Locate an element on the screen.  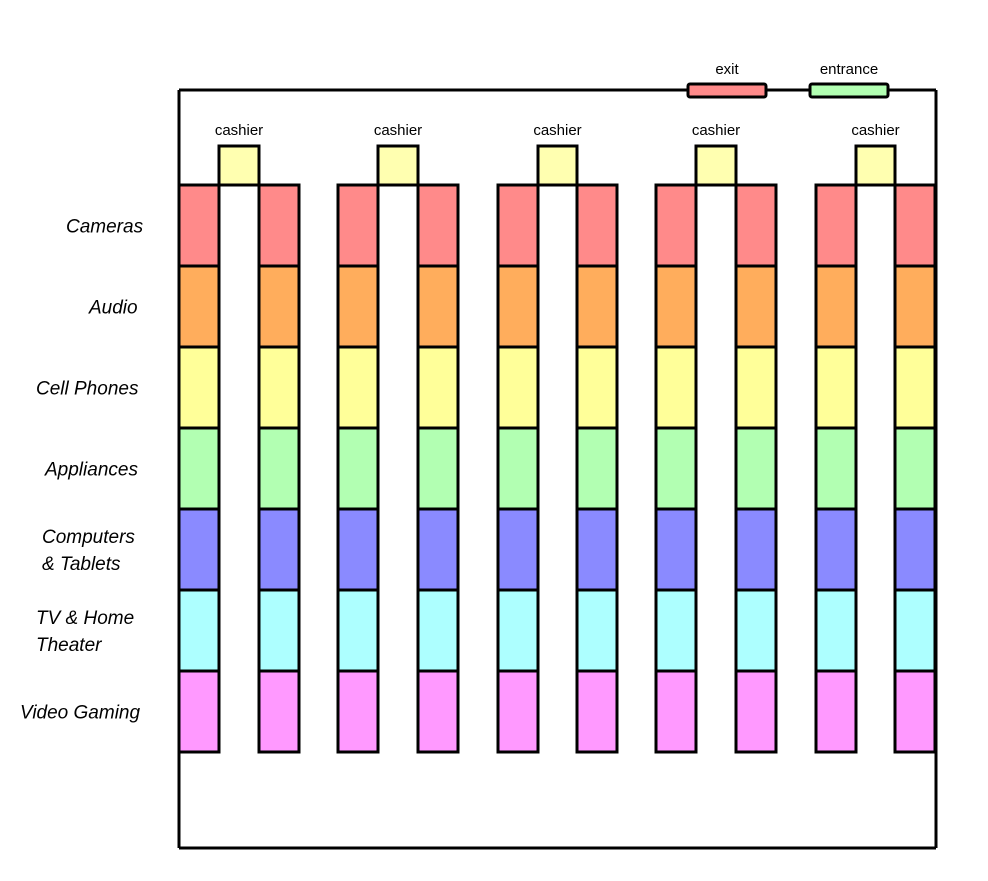
shelf-cell-cell-phones-aisle-3-left is located at coordinates (518, 387).